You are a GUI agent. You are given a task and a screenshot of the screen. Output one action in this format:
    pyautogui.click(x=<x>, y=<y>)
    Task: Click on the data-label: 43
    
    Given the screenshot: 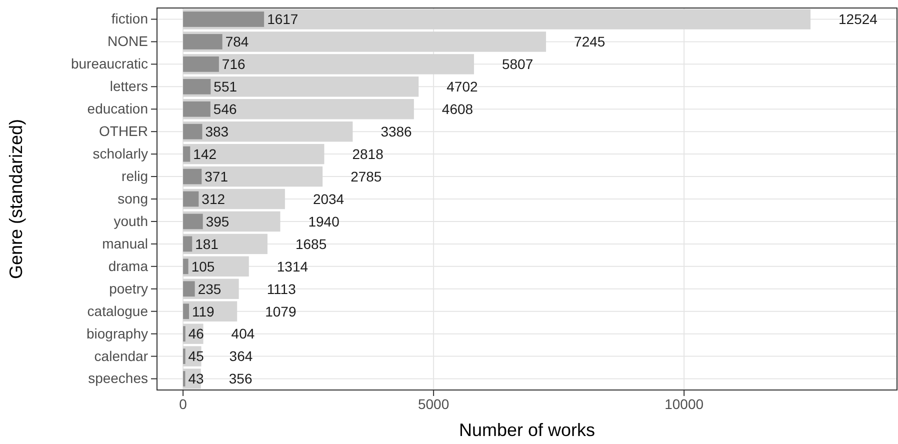 What is the action you would take?
    pyautogui.click(x=196, y=378)
    